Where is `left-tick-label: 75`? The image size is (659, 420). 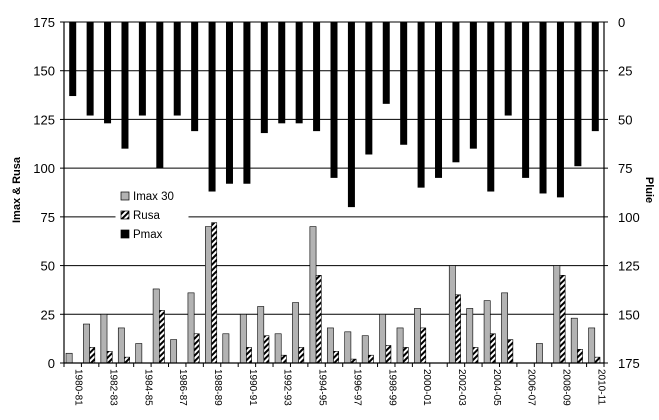 left-tick-label: 75 is located at coordinates (48, 217).